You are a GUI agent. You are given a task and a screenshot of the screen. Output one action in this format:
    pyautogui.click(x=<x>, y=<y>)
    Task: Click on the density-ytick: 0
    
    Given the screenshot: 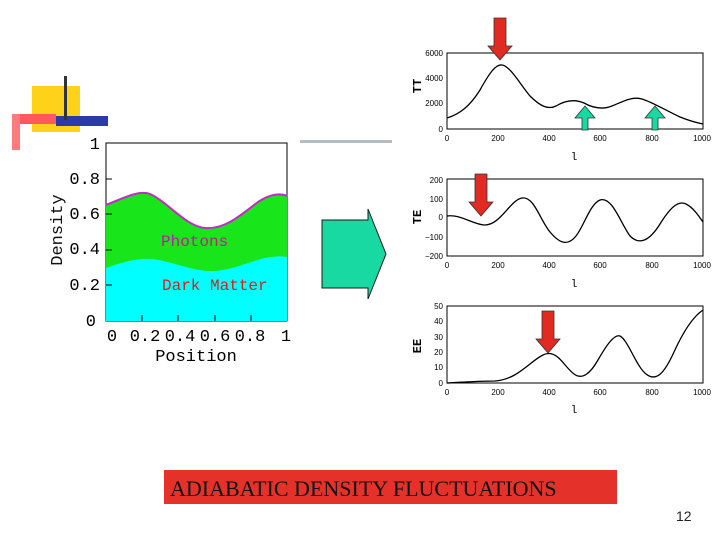 What is the action you would take?
    pyautogui.click(x=91, y=322)
    